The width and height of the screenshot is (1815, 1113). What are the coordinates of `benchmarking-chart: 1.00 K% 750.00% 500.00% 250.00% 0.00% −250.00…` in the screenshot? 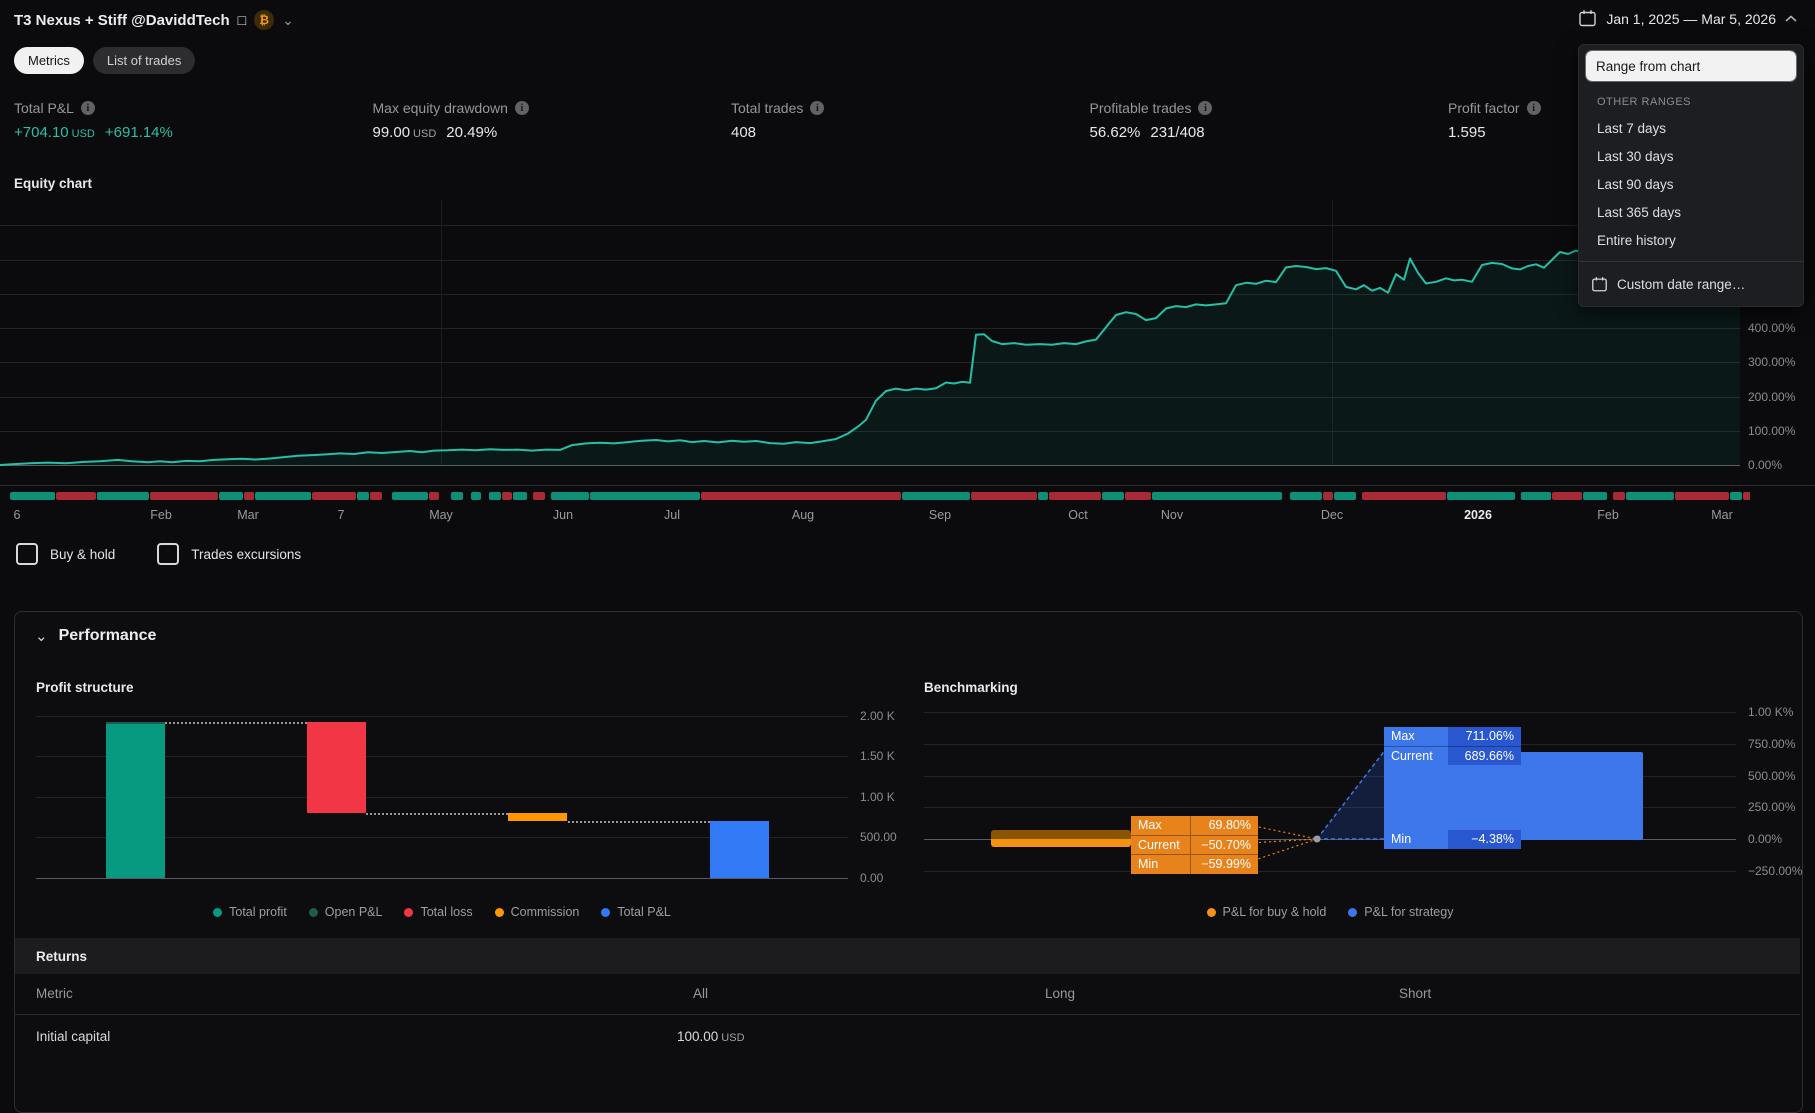 It's located at (1363, 797).